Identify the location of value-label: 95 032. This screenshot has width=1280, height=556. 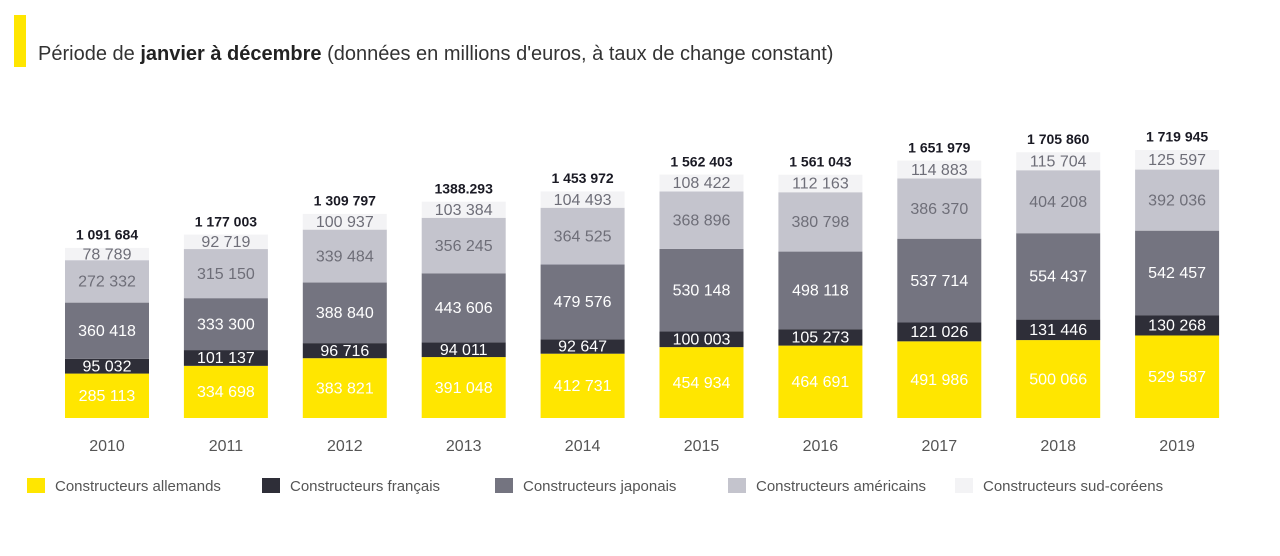
(107, 366).